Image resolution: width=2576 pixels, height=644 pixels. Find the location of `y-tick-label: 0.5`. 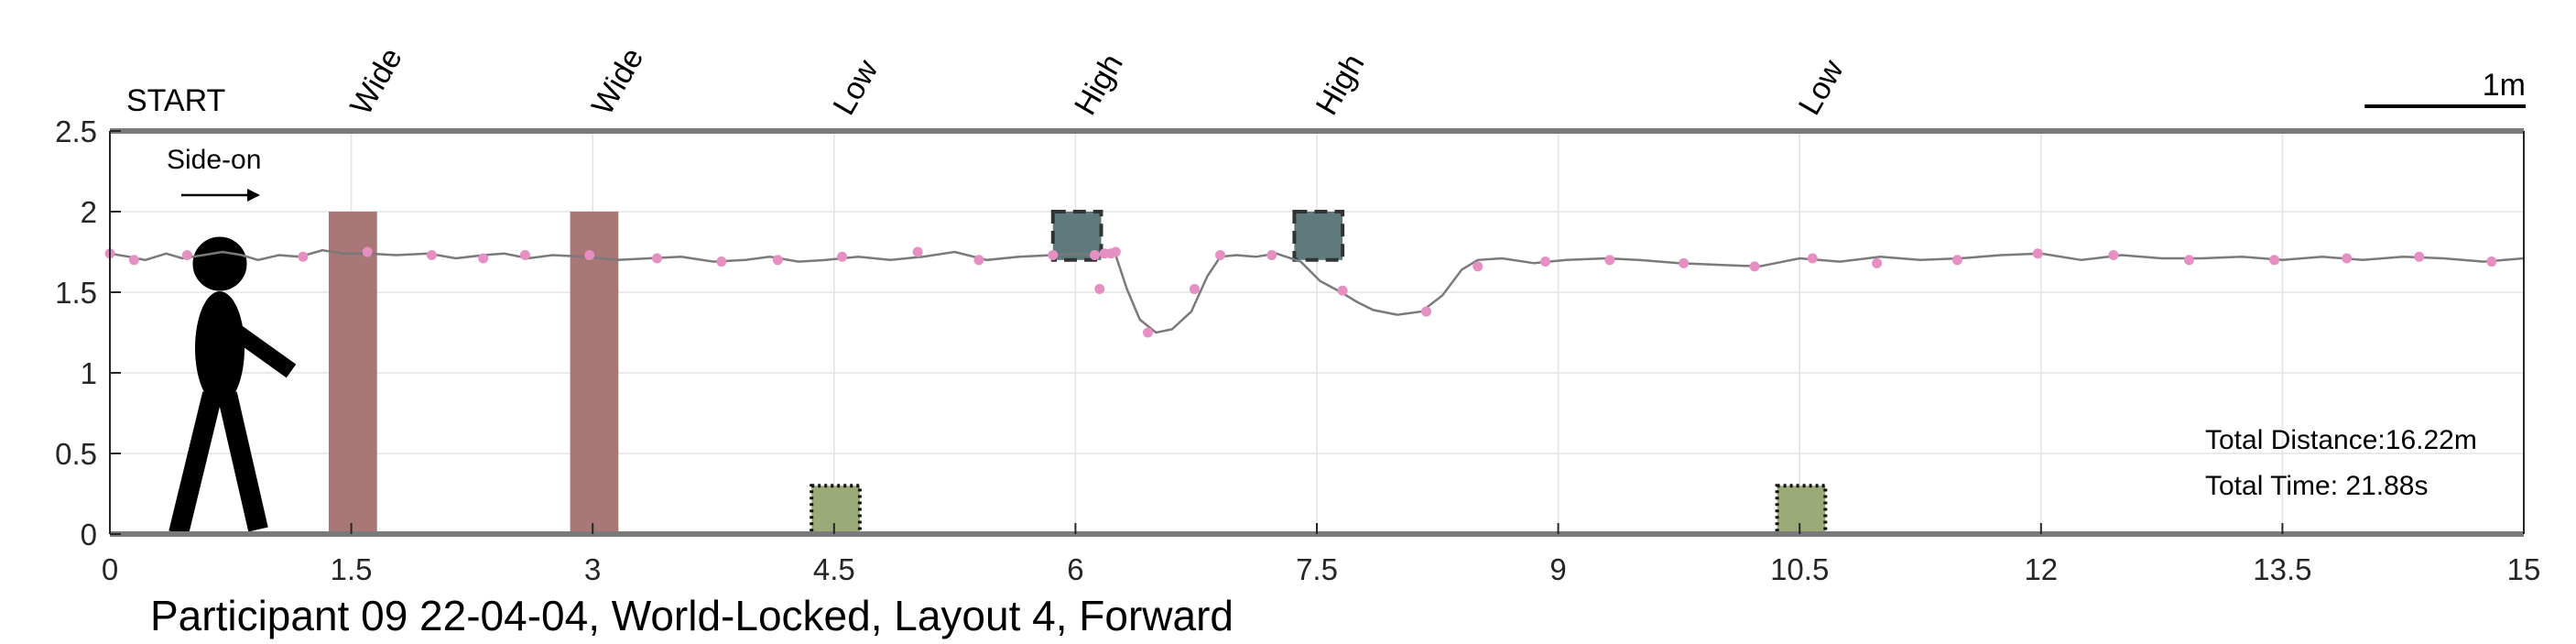

y-tick-label: 0.5 is located at coordinates (76, 454).